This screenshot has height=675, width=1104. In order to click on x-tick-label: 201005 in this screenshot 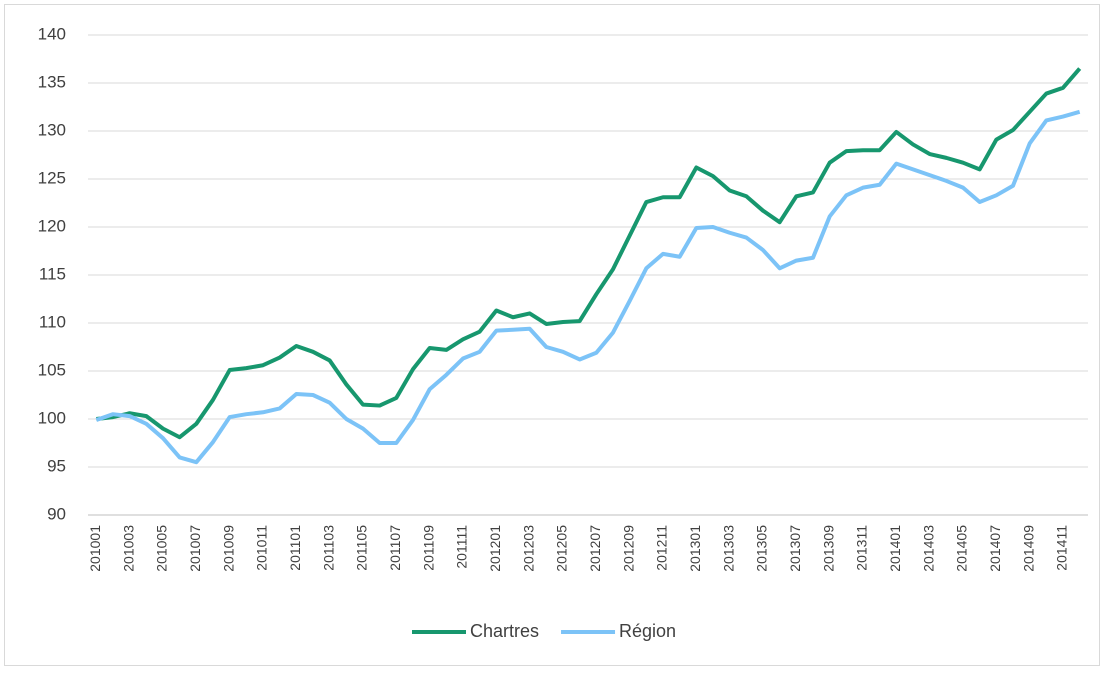, I will do `click(162, 548)`.